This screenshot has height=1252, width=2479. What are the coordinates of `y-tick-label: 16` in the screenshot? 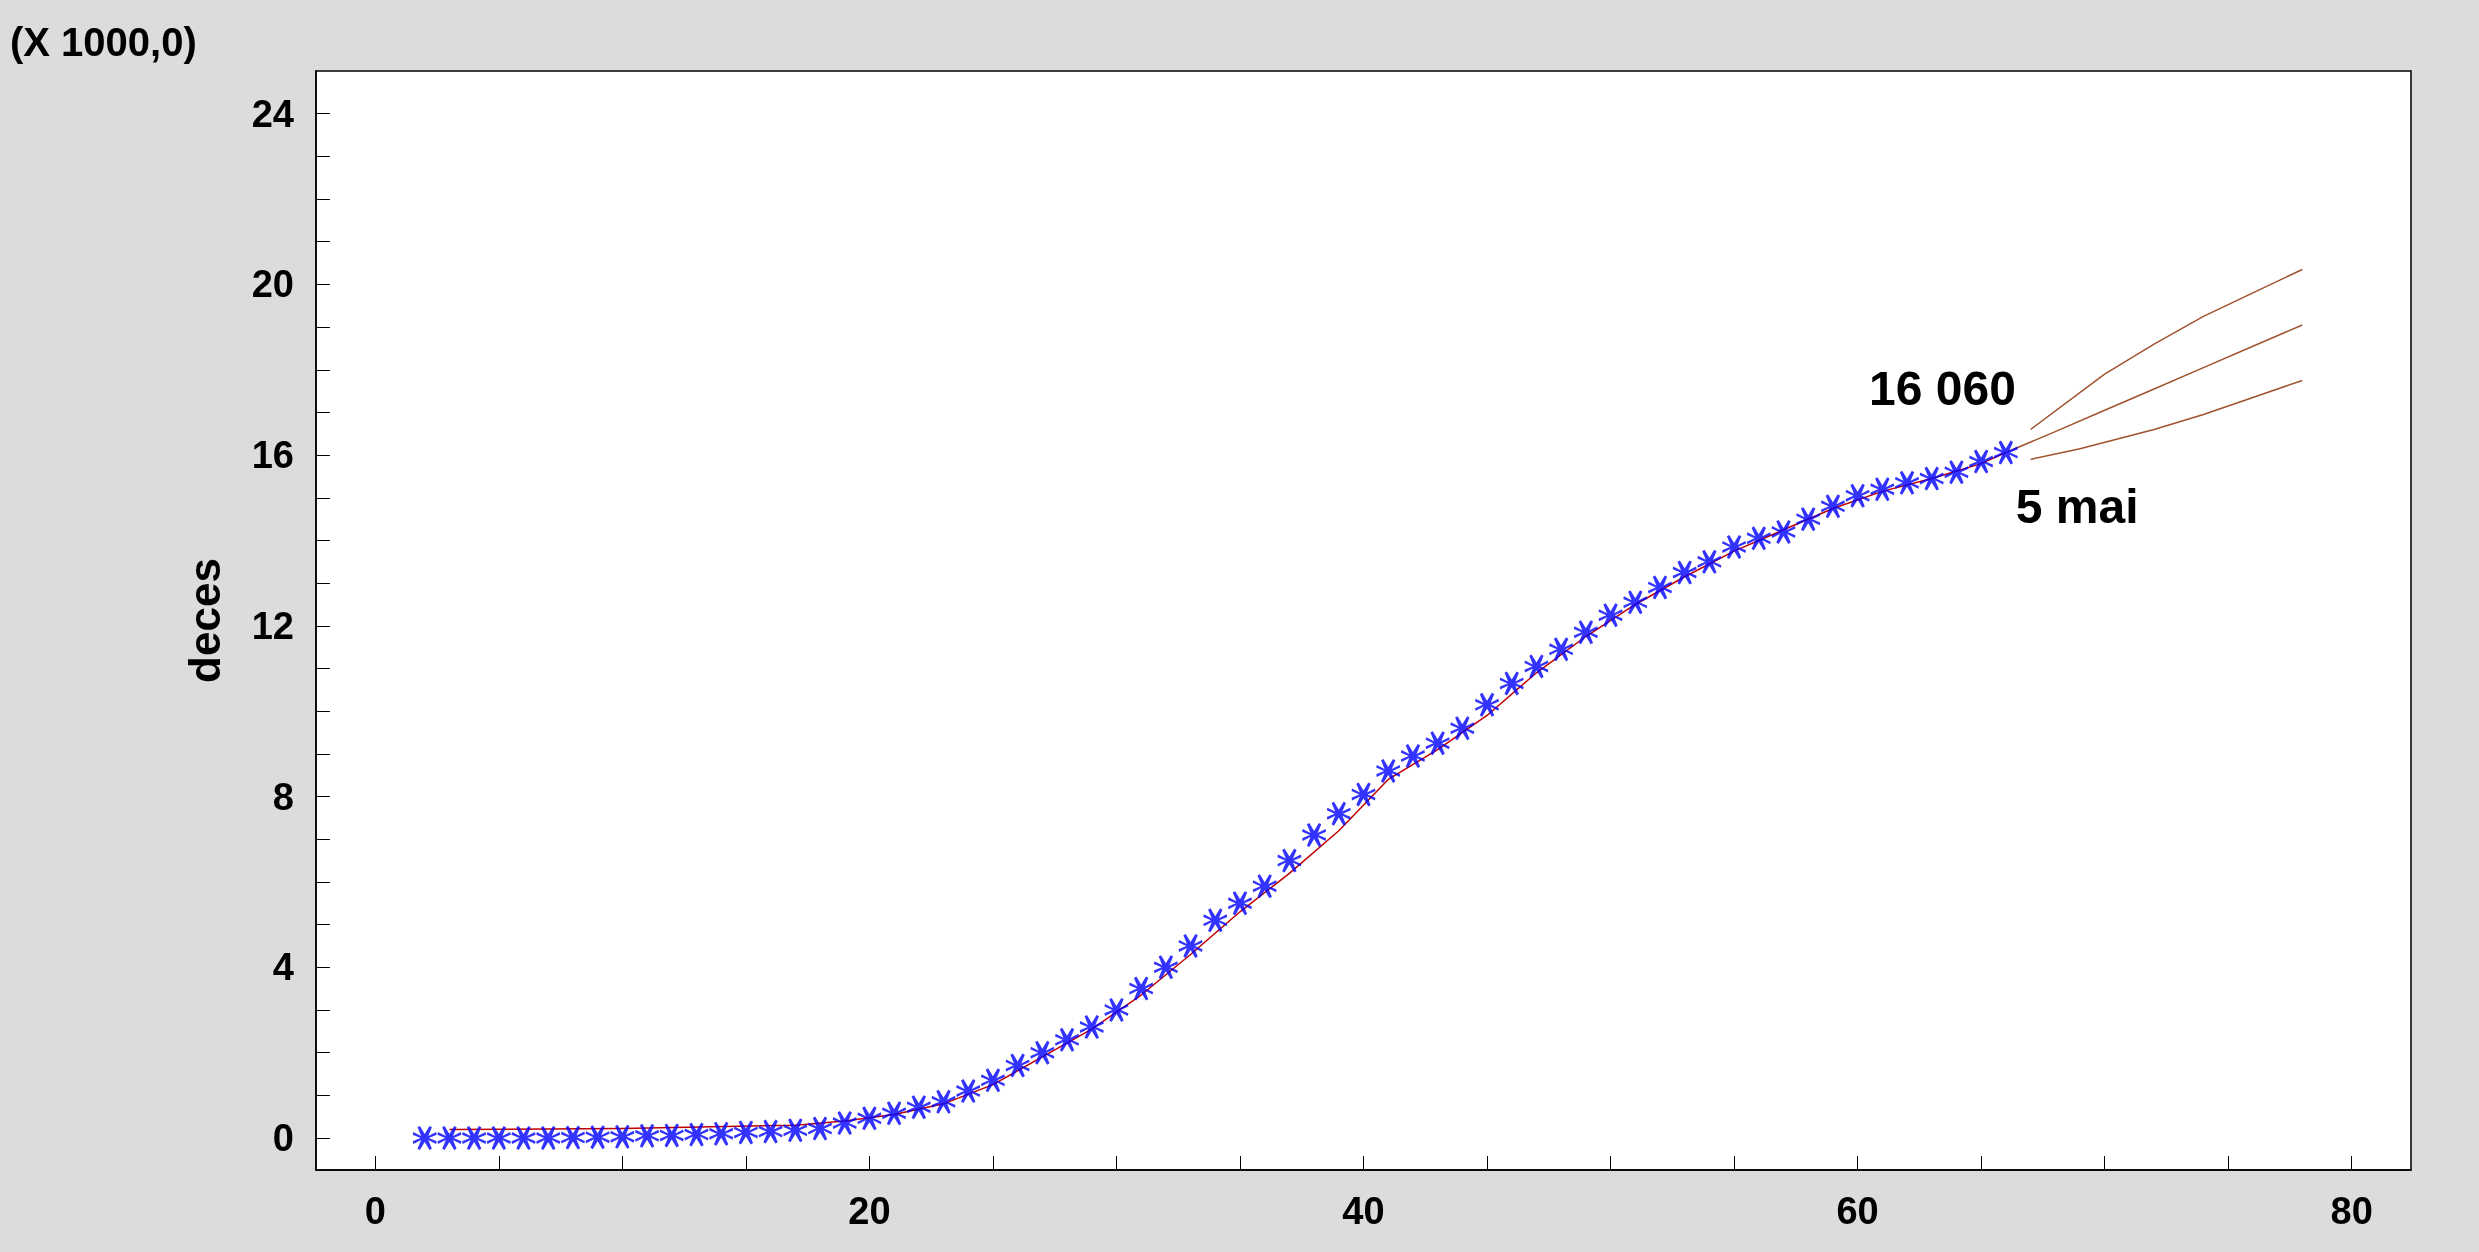 It's located at (272, 455).